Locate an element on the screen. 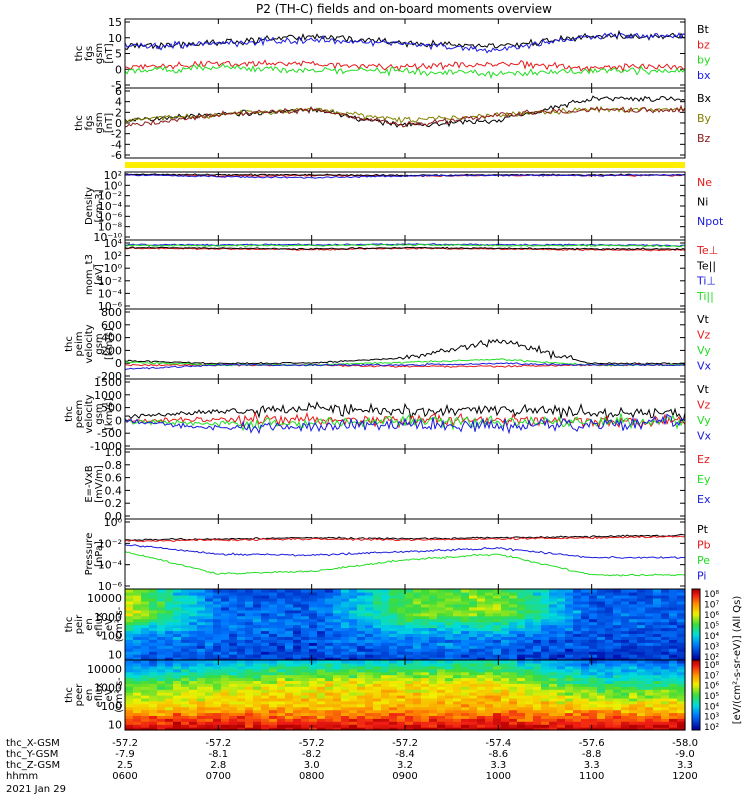 This screenshot has height=800, width=750. legend-Ex: Ex is located at coordinates (704, 499).